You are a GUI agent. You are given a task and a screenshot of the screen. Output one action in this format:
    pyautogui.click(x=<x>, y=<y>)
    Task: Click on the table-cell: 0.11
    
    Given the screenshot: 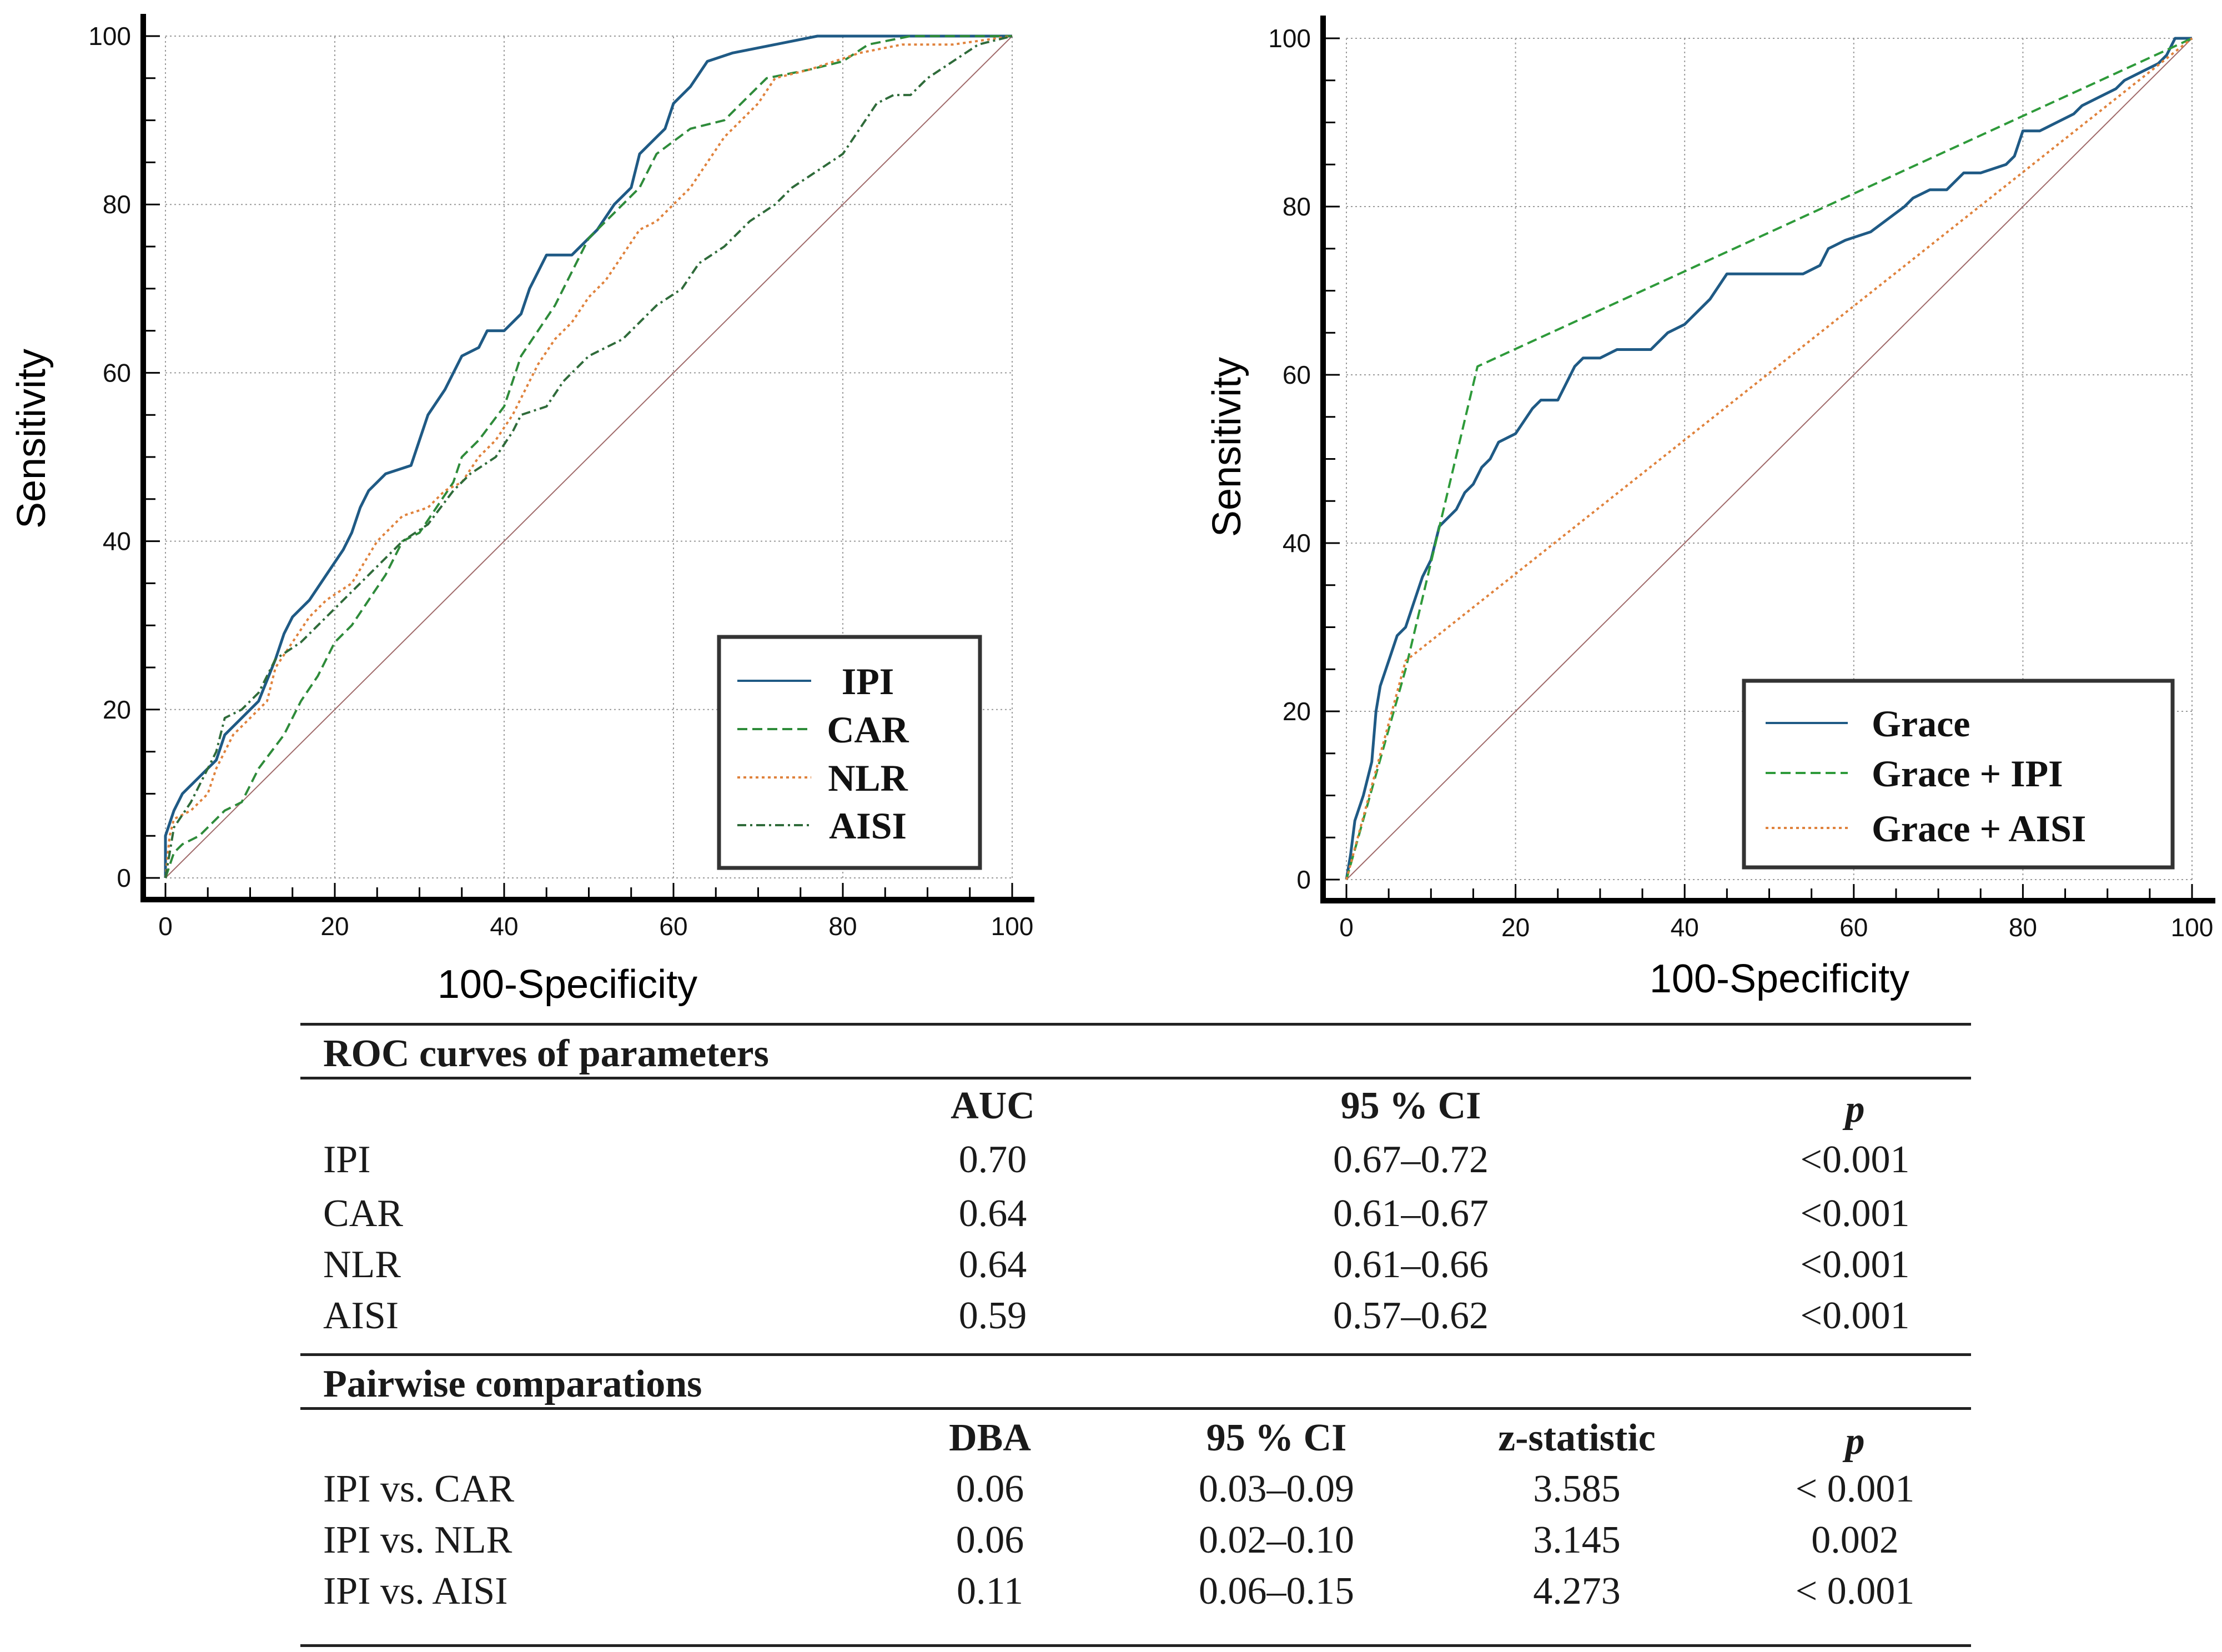 What is the action you would take?
    pyautogui.click(x=990, y=1592)
    